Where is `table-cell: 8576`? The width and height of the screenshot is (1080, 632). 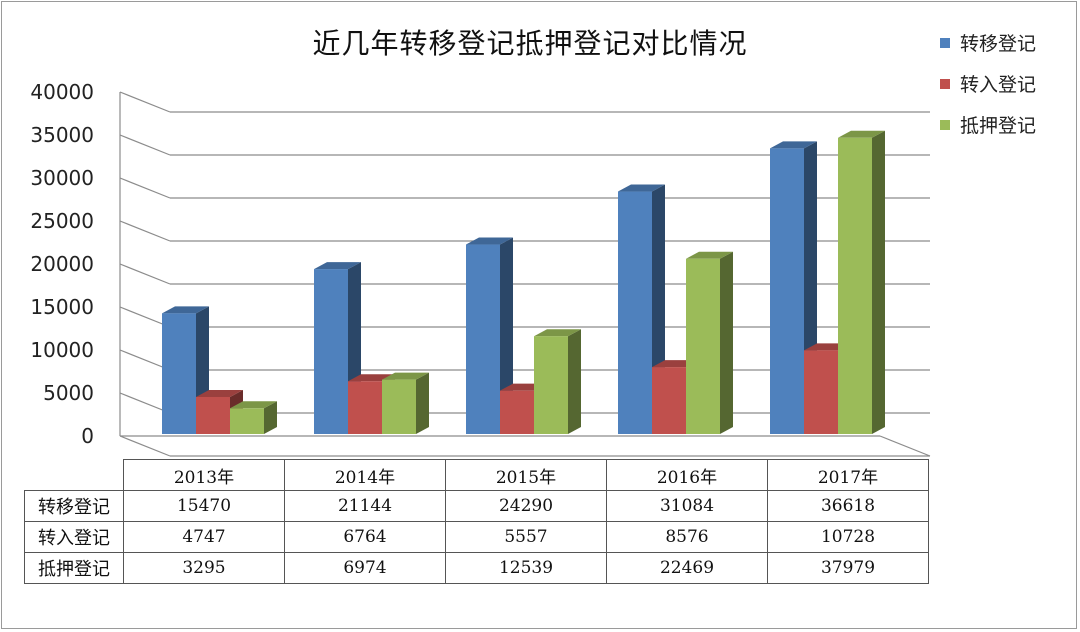 table-cell: 8576 is located at coordinates (687, 537).